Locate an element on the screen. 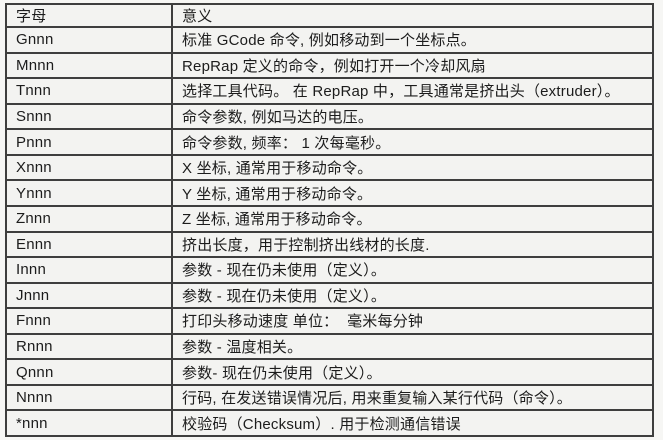 The image size is (663, 440). table-row: Gnnn 标准 GCode 命令, 例如移动到一个坐标点。 is located at coordinates (329, 40).